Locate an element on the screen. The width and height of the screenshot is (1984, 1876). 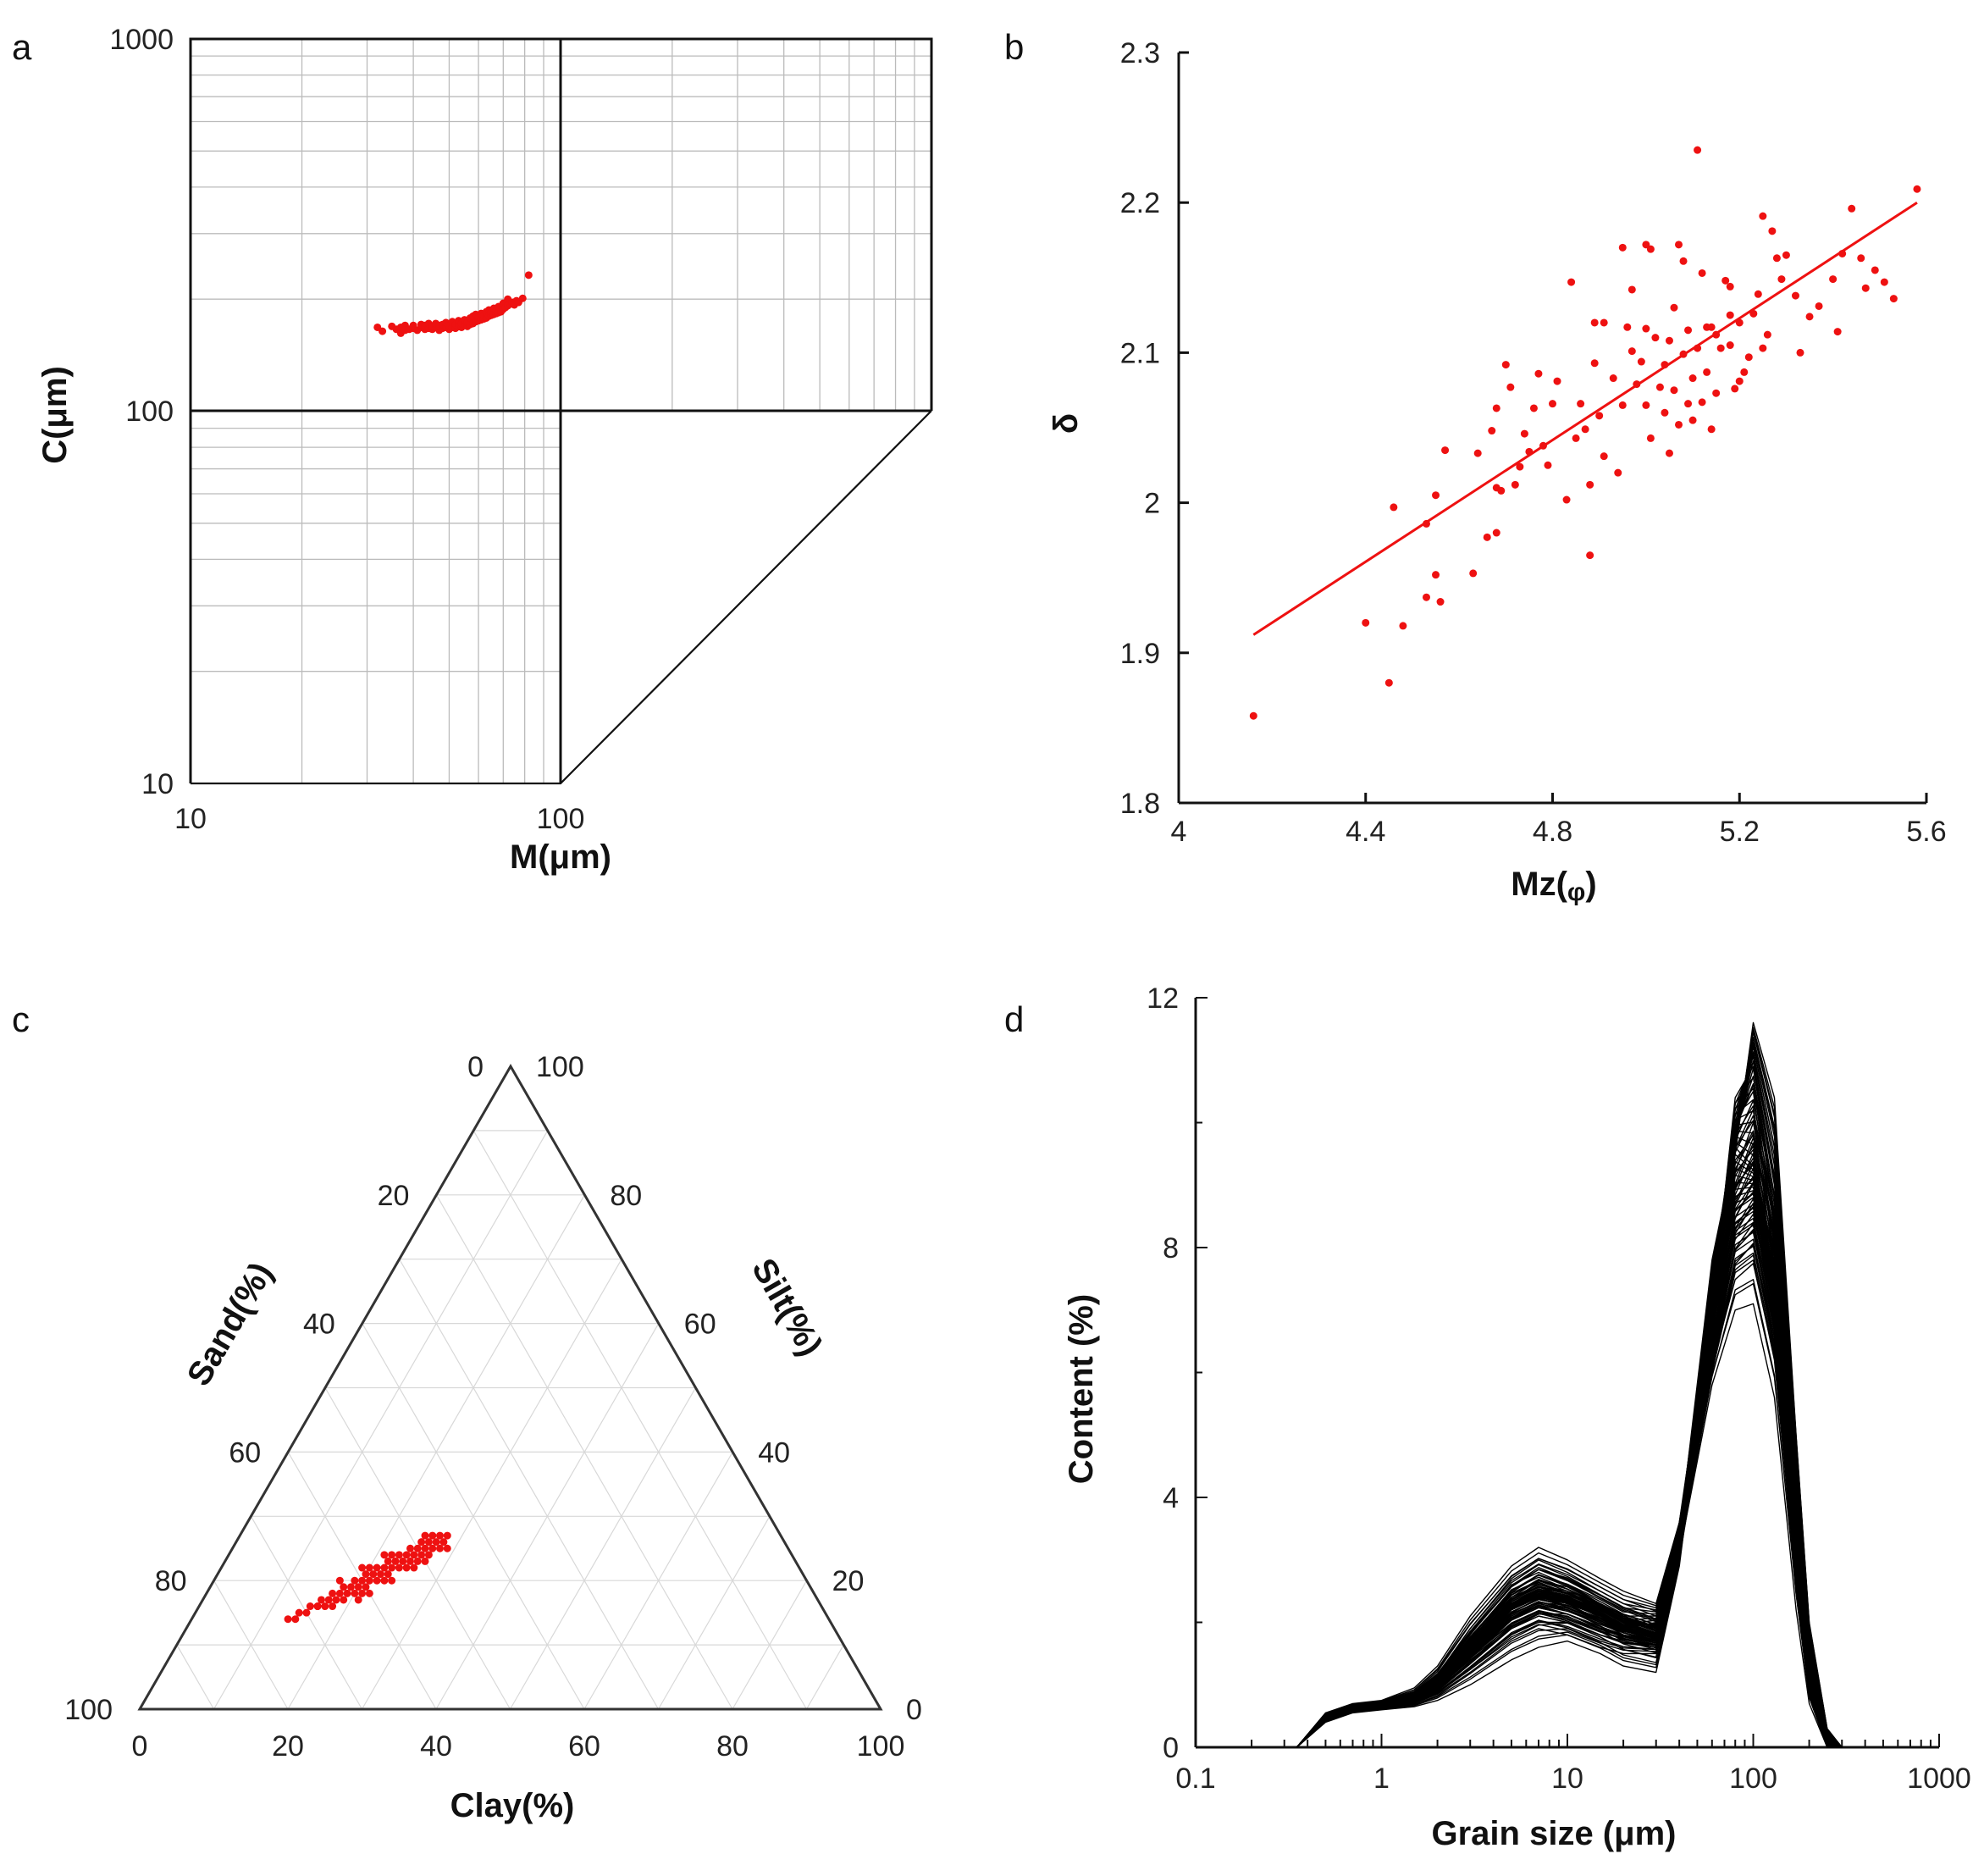
panel-c-silt-tick: 40 is located at coordinates (774, 1452).